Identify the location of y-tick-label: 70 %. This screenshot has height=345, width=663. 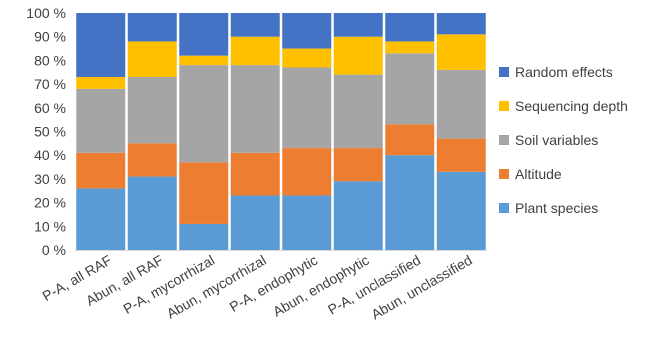
(50, 84).